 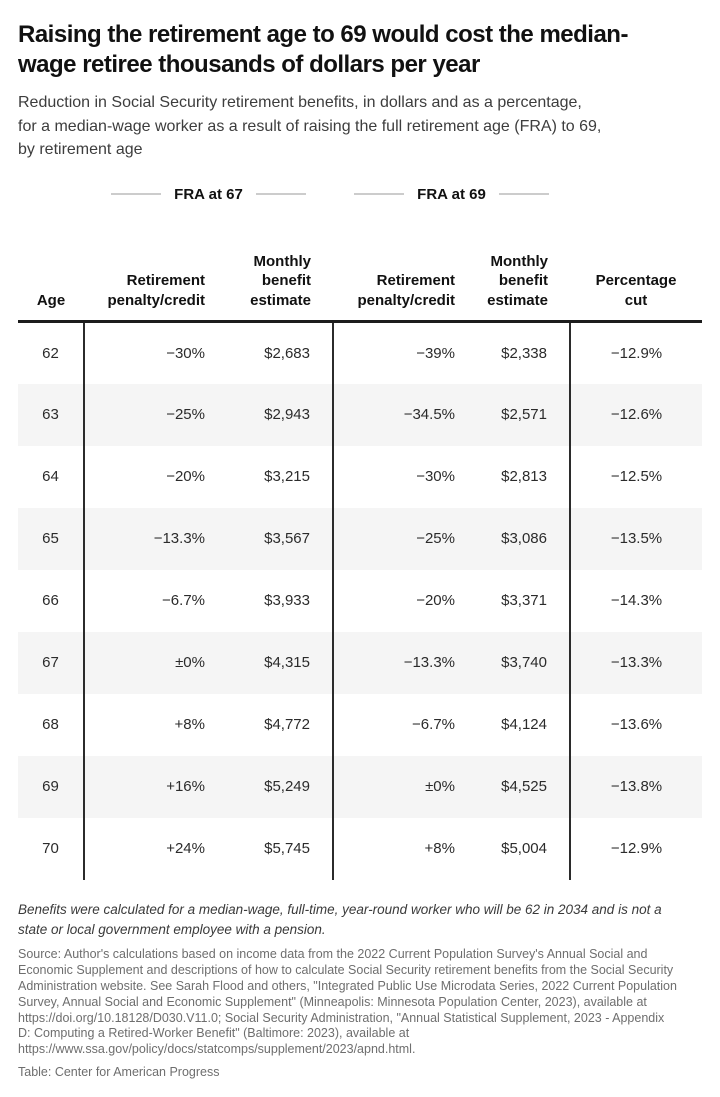 I want to click on column-header-fra67-benefit: Monthly benefit estimate, so click(x=271, y=263).